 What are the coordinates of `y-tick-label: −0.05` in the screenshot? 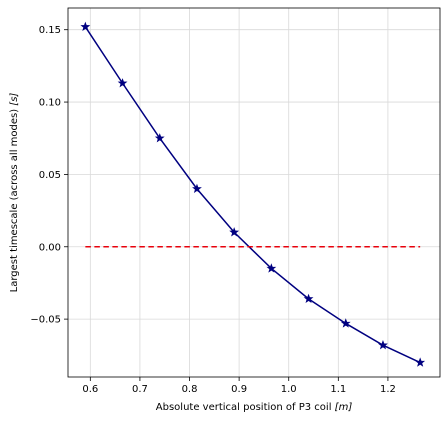 It's located at (45, 320).